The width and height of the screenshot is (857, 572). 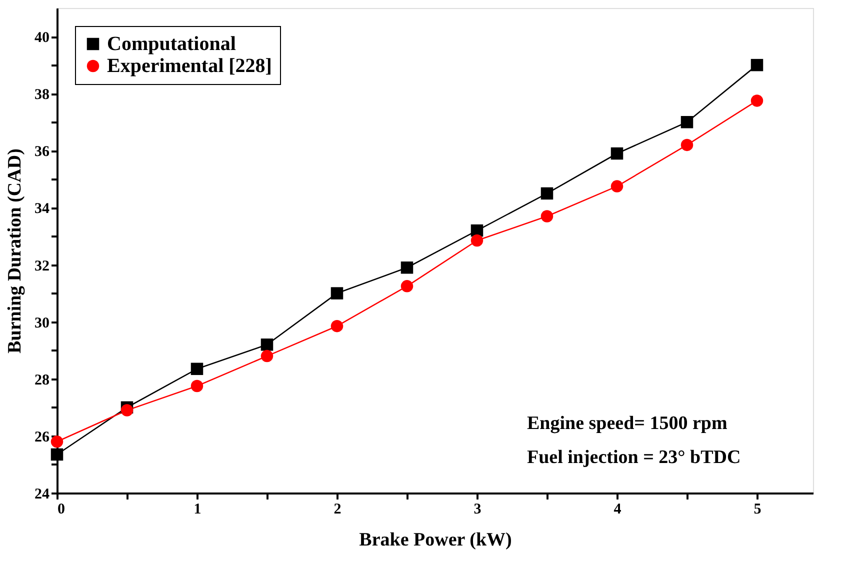 What do you see at coordinates (42, 38) in the screenshot?
I see `y-tick-label: 40` at bounding box center [42, 38].